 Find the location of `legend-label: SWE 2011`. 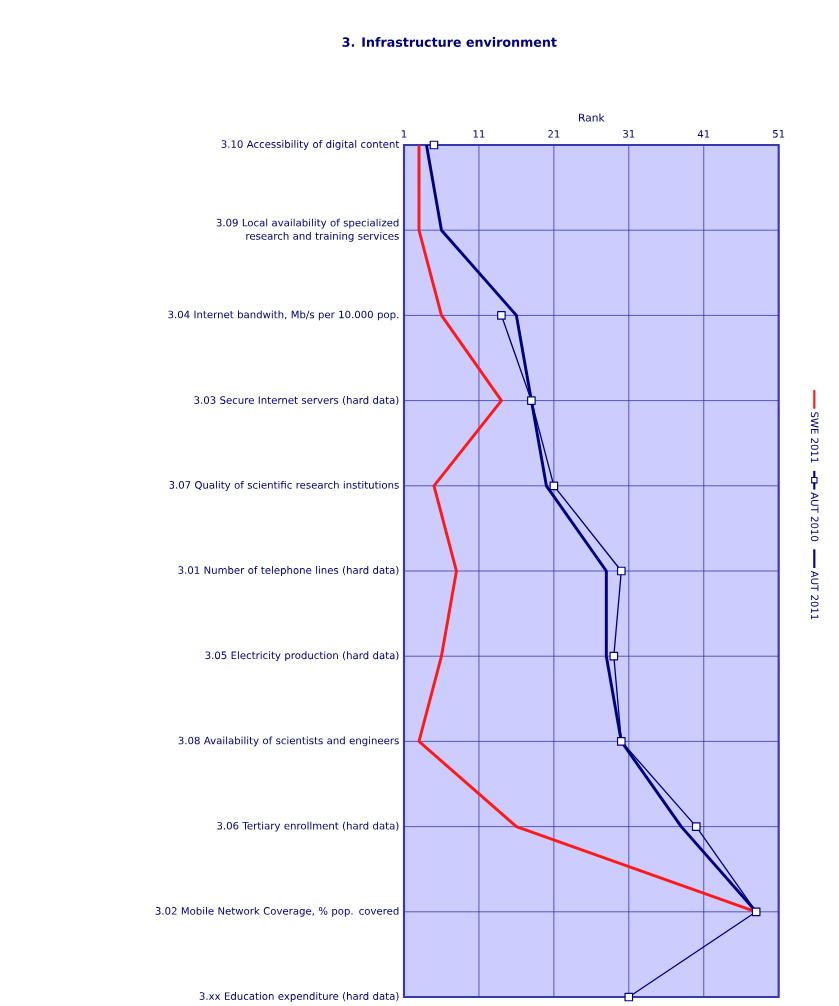

legend-label: SWE 2011 is located at coordinates (814, 437).